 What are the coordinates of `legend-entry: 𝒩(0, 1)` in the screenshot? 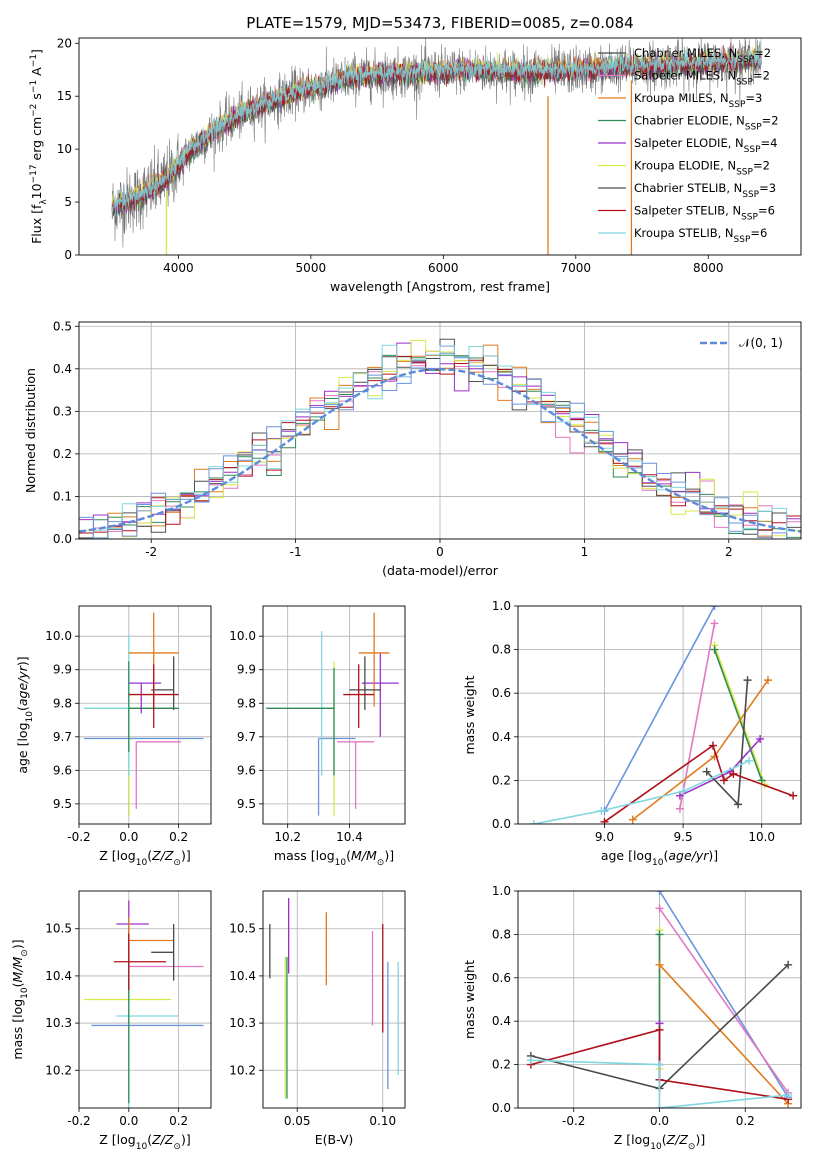 It's located at (761, 343).